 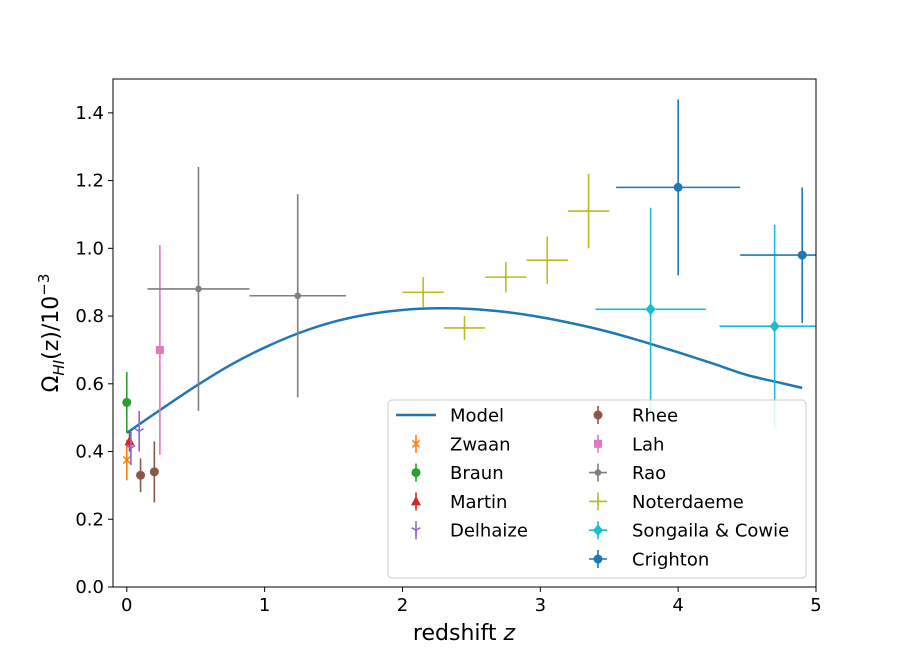 I want to click on y-axis-label-sub: HI, so click(x=59, y=367).